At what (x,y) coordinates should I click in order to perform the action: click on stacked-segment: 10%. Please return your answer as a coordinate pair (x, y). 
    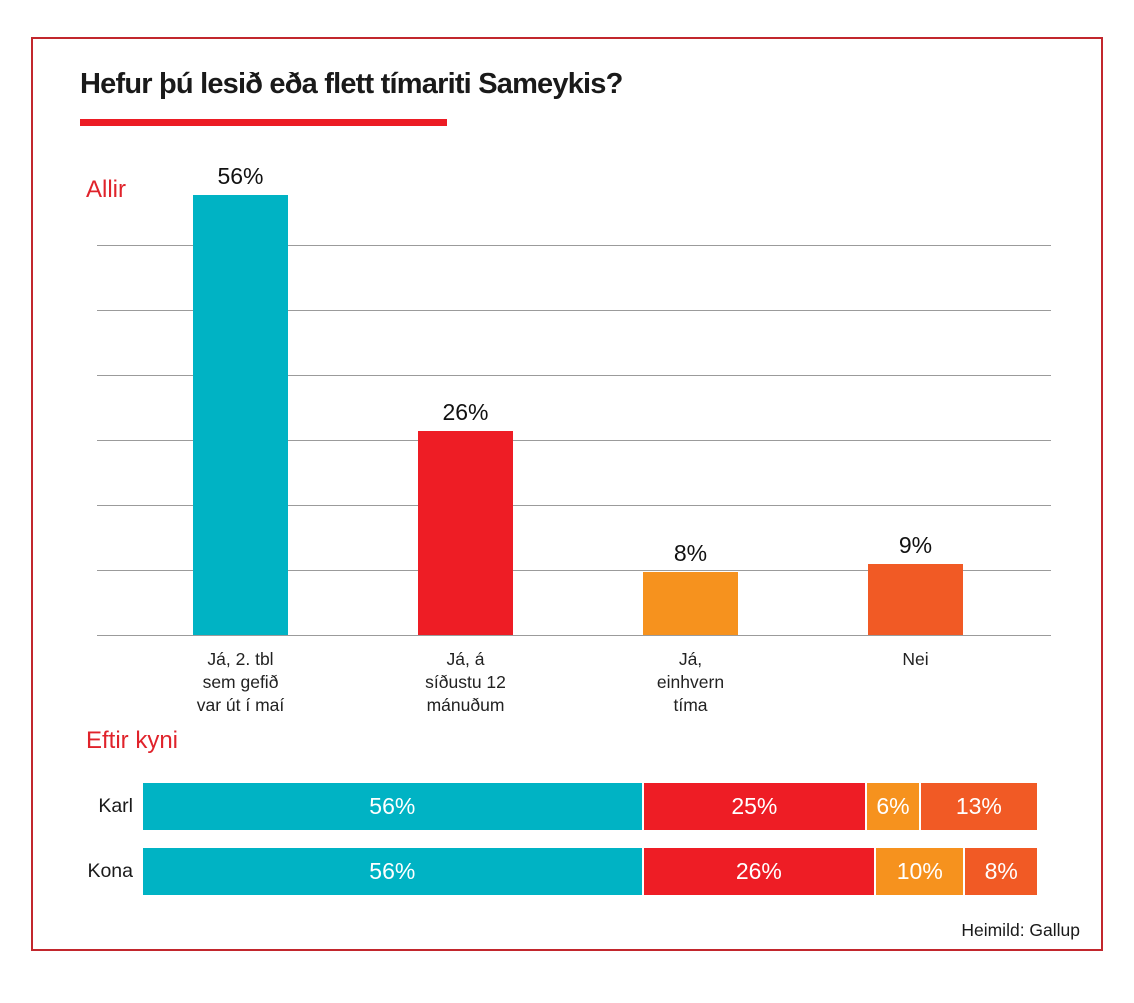
    Looking at the image, I should click on (921, 871).